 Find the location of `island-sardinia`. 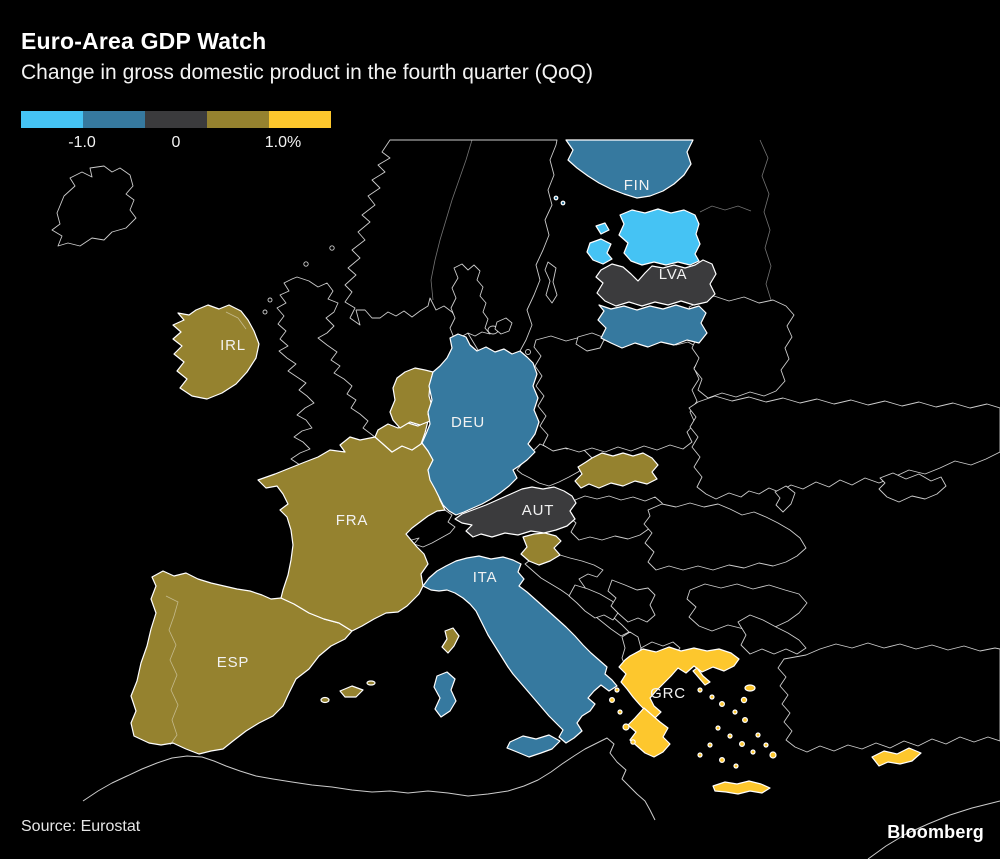

island-sardinia is located at coordinates (445, 694).